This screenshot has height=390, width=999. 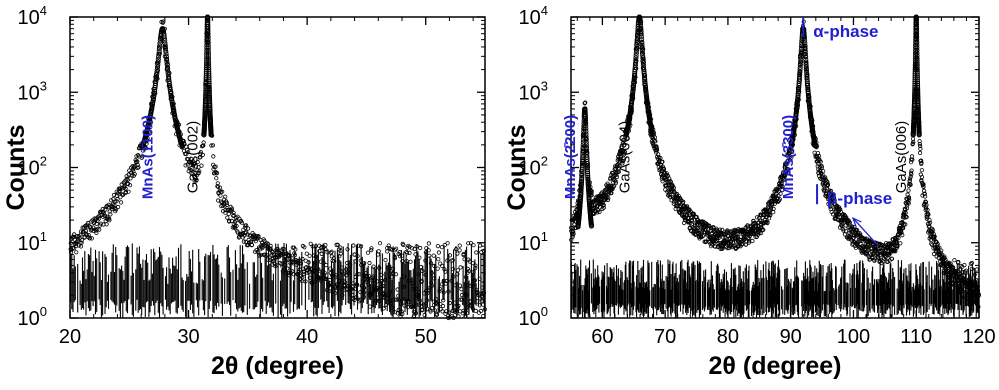 What do you see at coordinates (624, 157) in the screenshot?
I see `peak-label: GaAs(004)` at bounding box center [624, 157].